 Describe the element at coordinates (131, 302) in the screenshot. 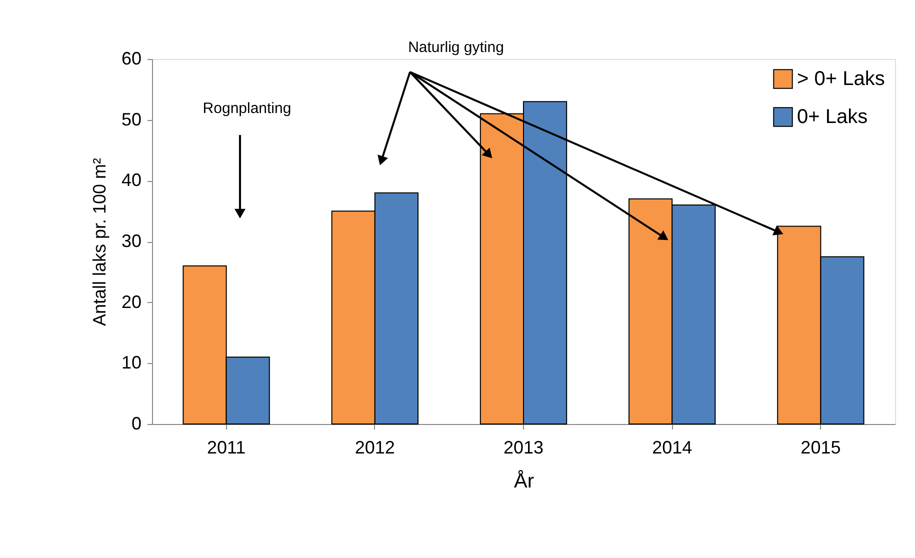

I see `y-tick-label: 20` at that location.